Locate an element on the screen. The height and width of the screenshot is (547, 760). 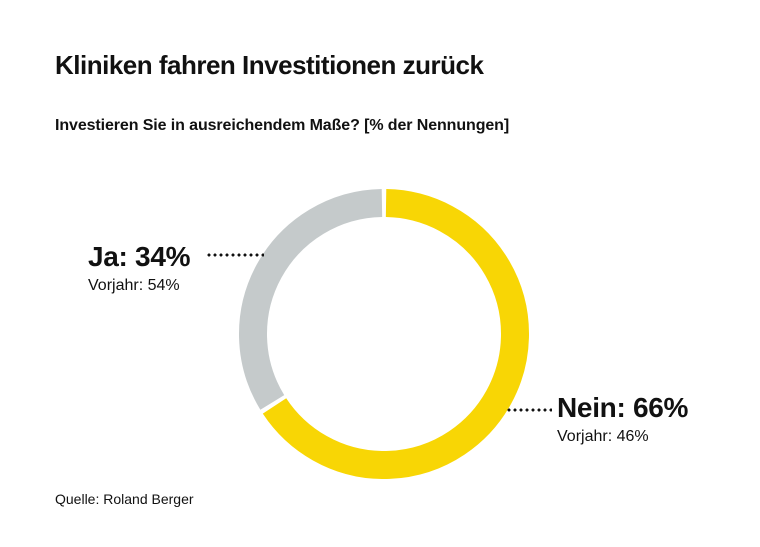
callout-nein-value: Nein: 66% is located at coordinates (623, 407).